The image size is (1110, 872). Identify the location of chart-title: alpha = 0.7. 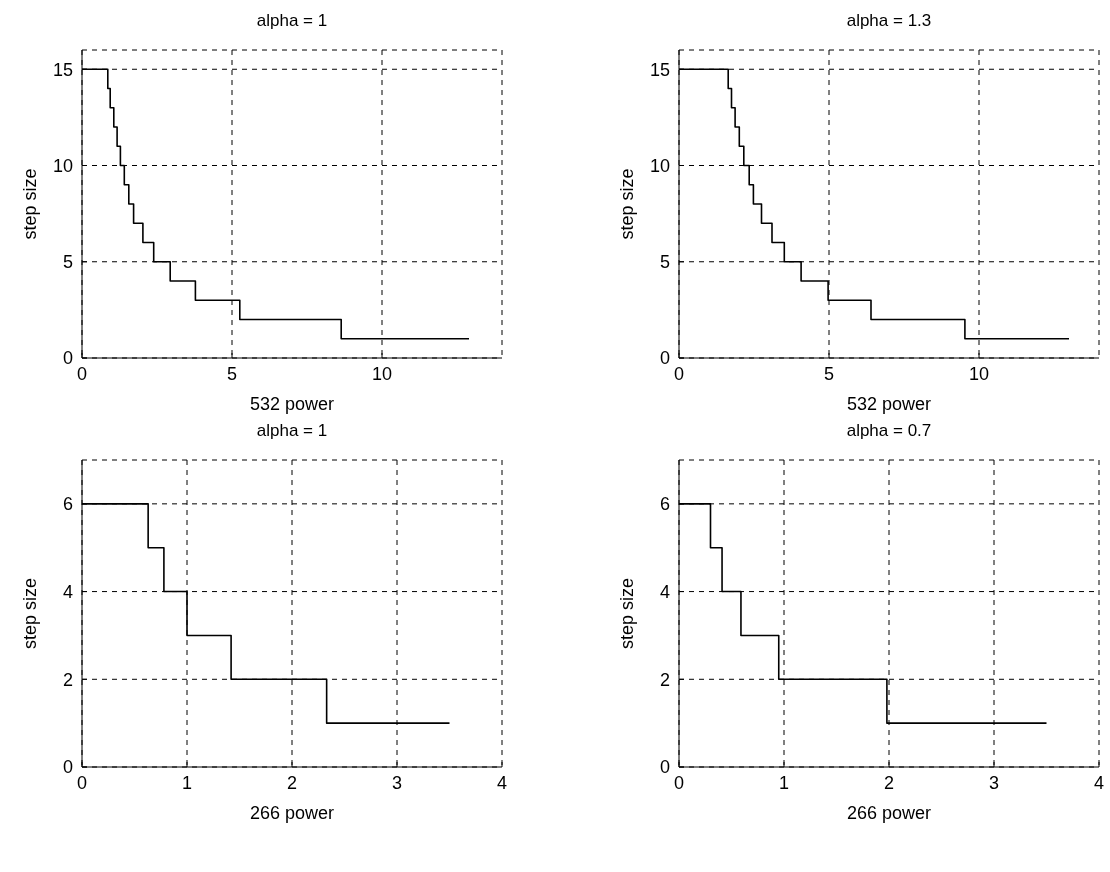
(889, 430).